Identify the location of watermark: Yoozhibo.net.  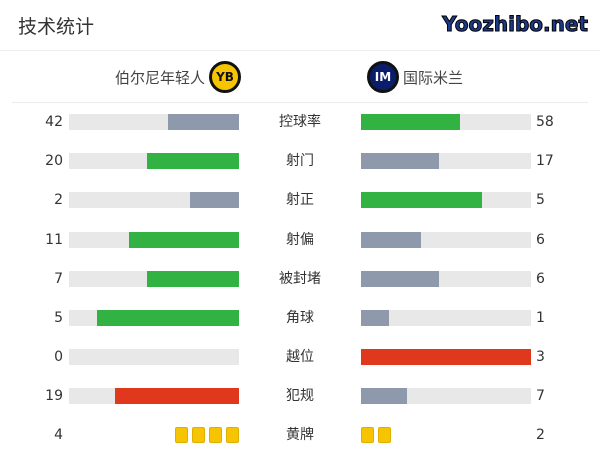
(515, 24).